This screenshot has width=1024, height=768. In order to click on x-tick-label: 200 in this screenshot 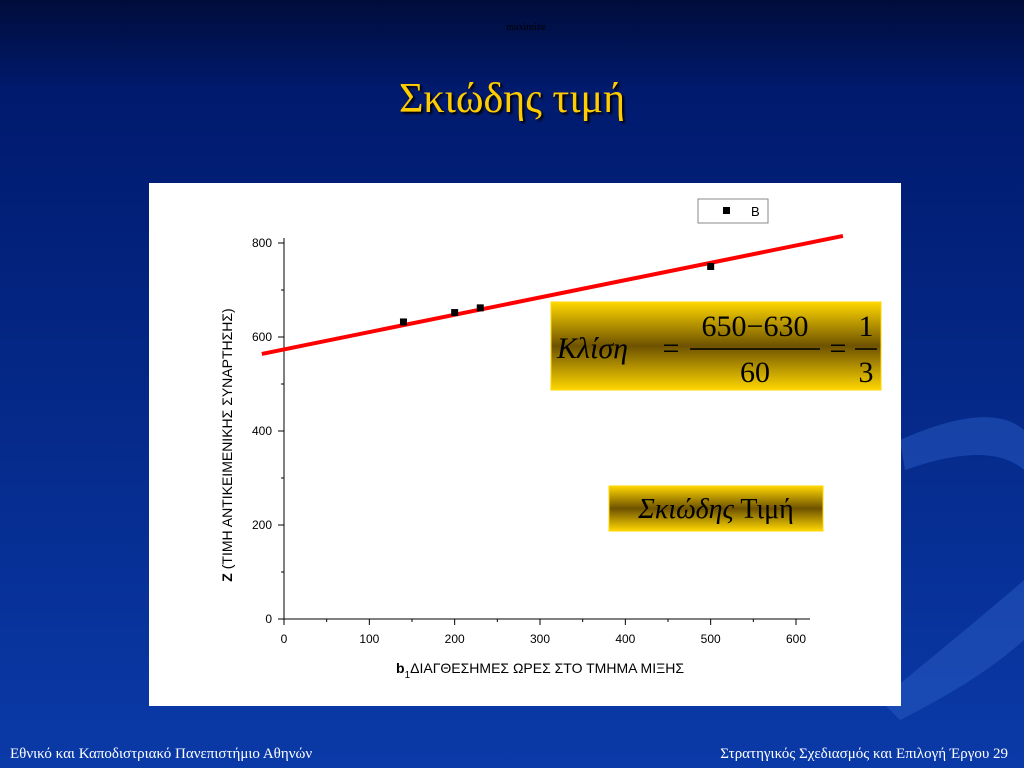, I will do `click(455, 639)`.